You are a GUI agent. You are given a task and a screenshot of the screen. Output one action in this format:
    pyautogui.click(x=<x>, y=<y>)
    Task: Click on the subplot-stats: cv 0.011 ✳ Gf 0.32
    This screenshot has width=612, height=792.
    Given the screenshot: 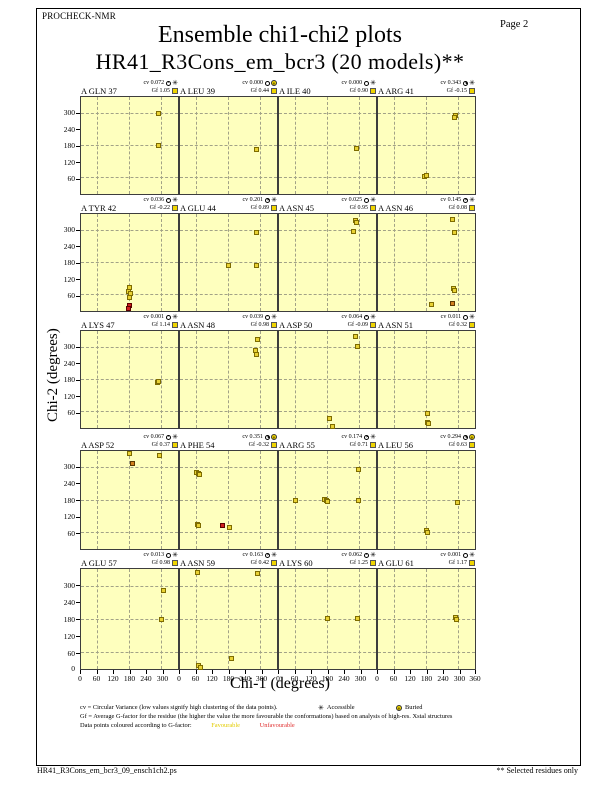 What is the action you would take?
    pyautogui.click(x=458, y=321)
    